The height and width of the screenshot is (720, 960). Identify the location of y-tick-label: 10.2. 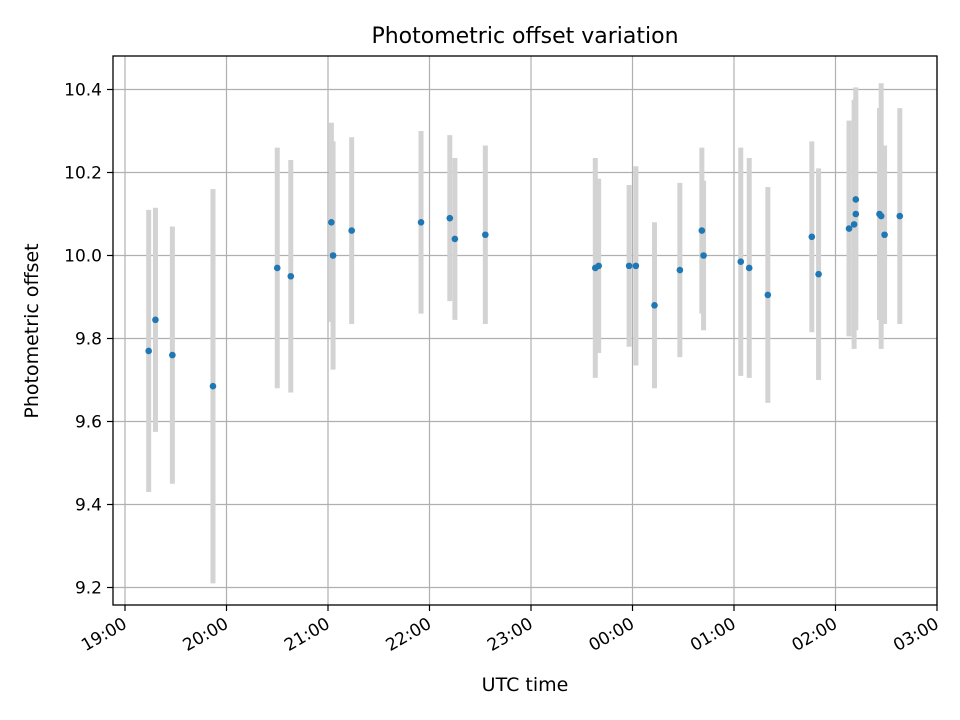
(83, 174).